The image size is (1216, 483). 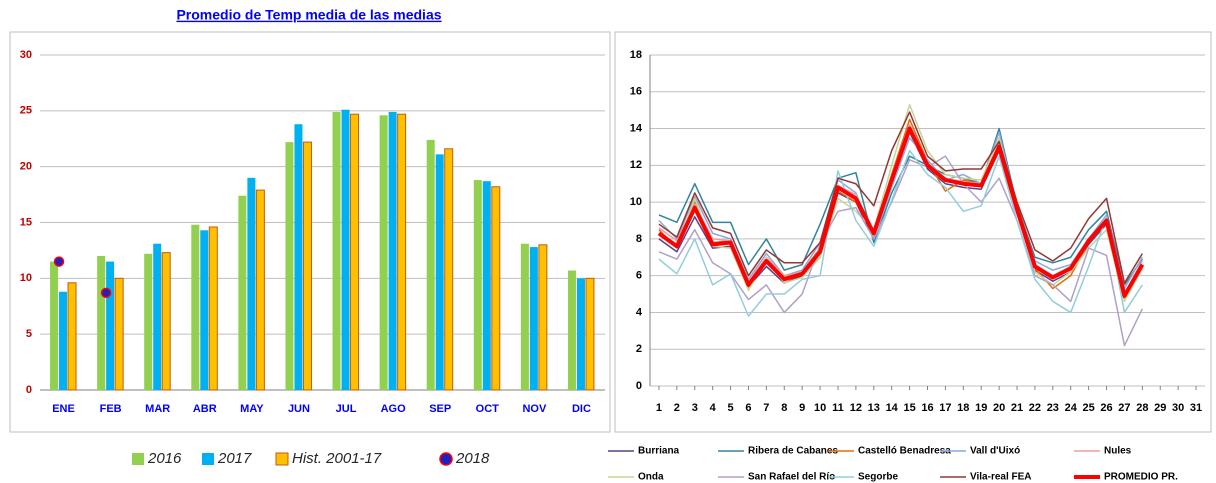 I want to click on x-tick-label: 18, so click(x=963, y=408).